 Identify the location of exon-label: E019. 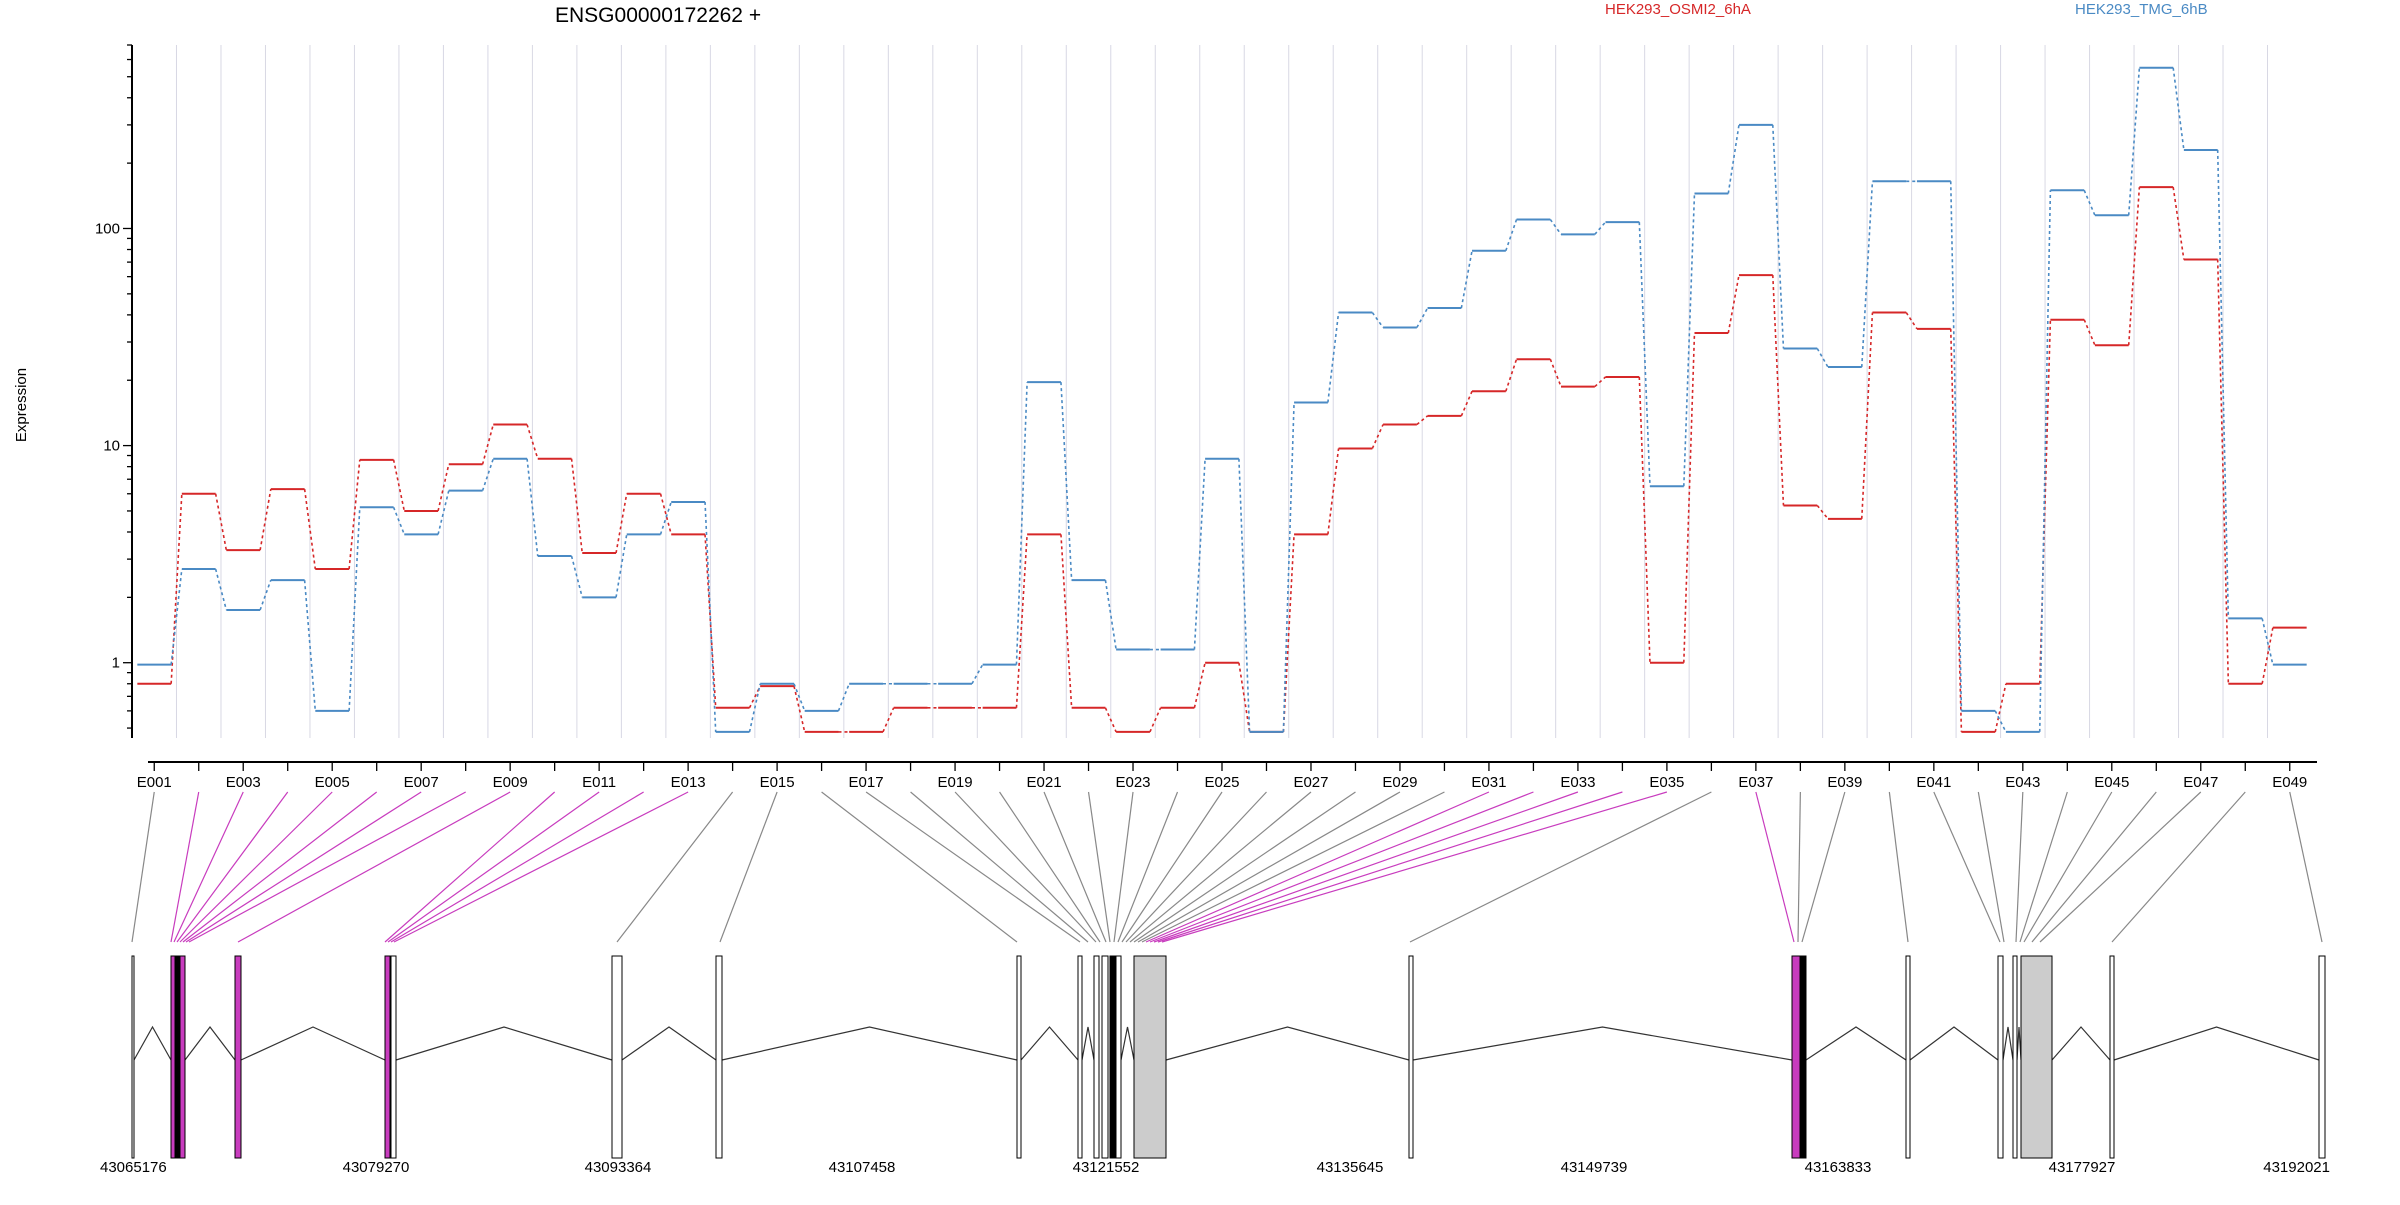
(955, 782).